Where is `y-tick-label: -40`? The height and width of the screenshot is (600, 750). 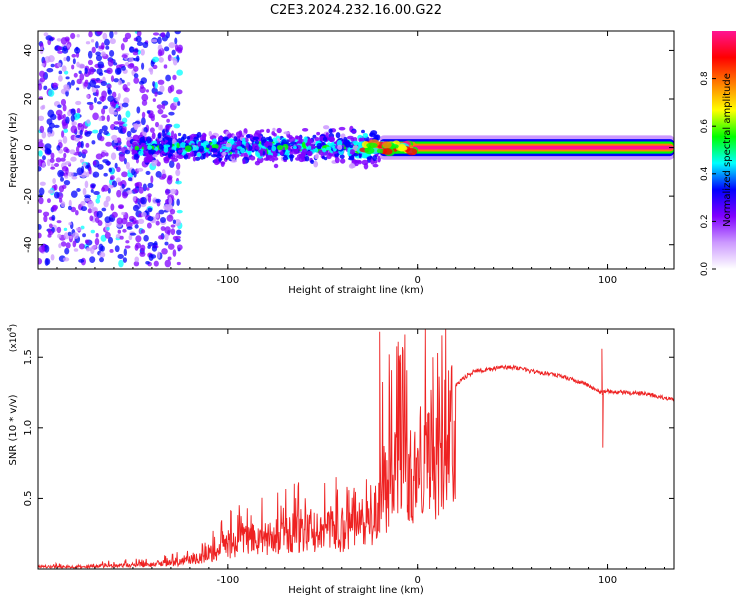
y-tick-label: -40 is located at coordinates (28, 245).